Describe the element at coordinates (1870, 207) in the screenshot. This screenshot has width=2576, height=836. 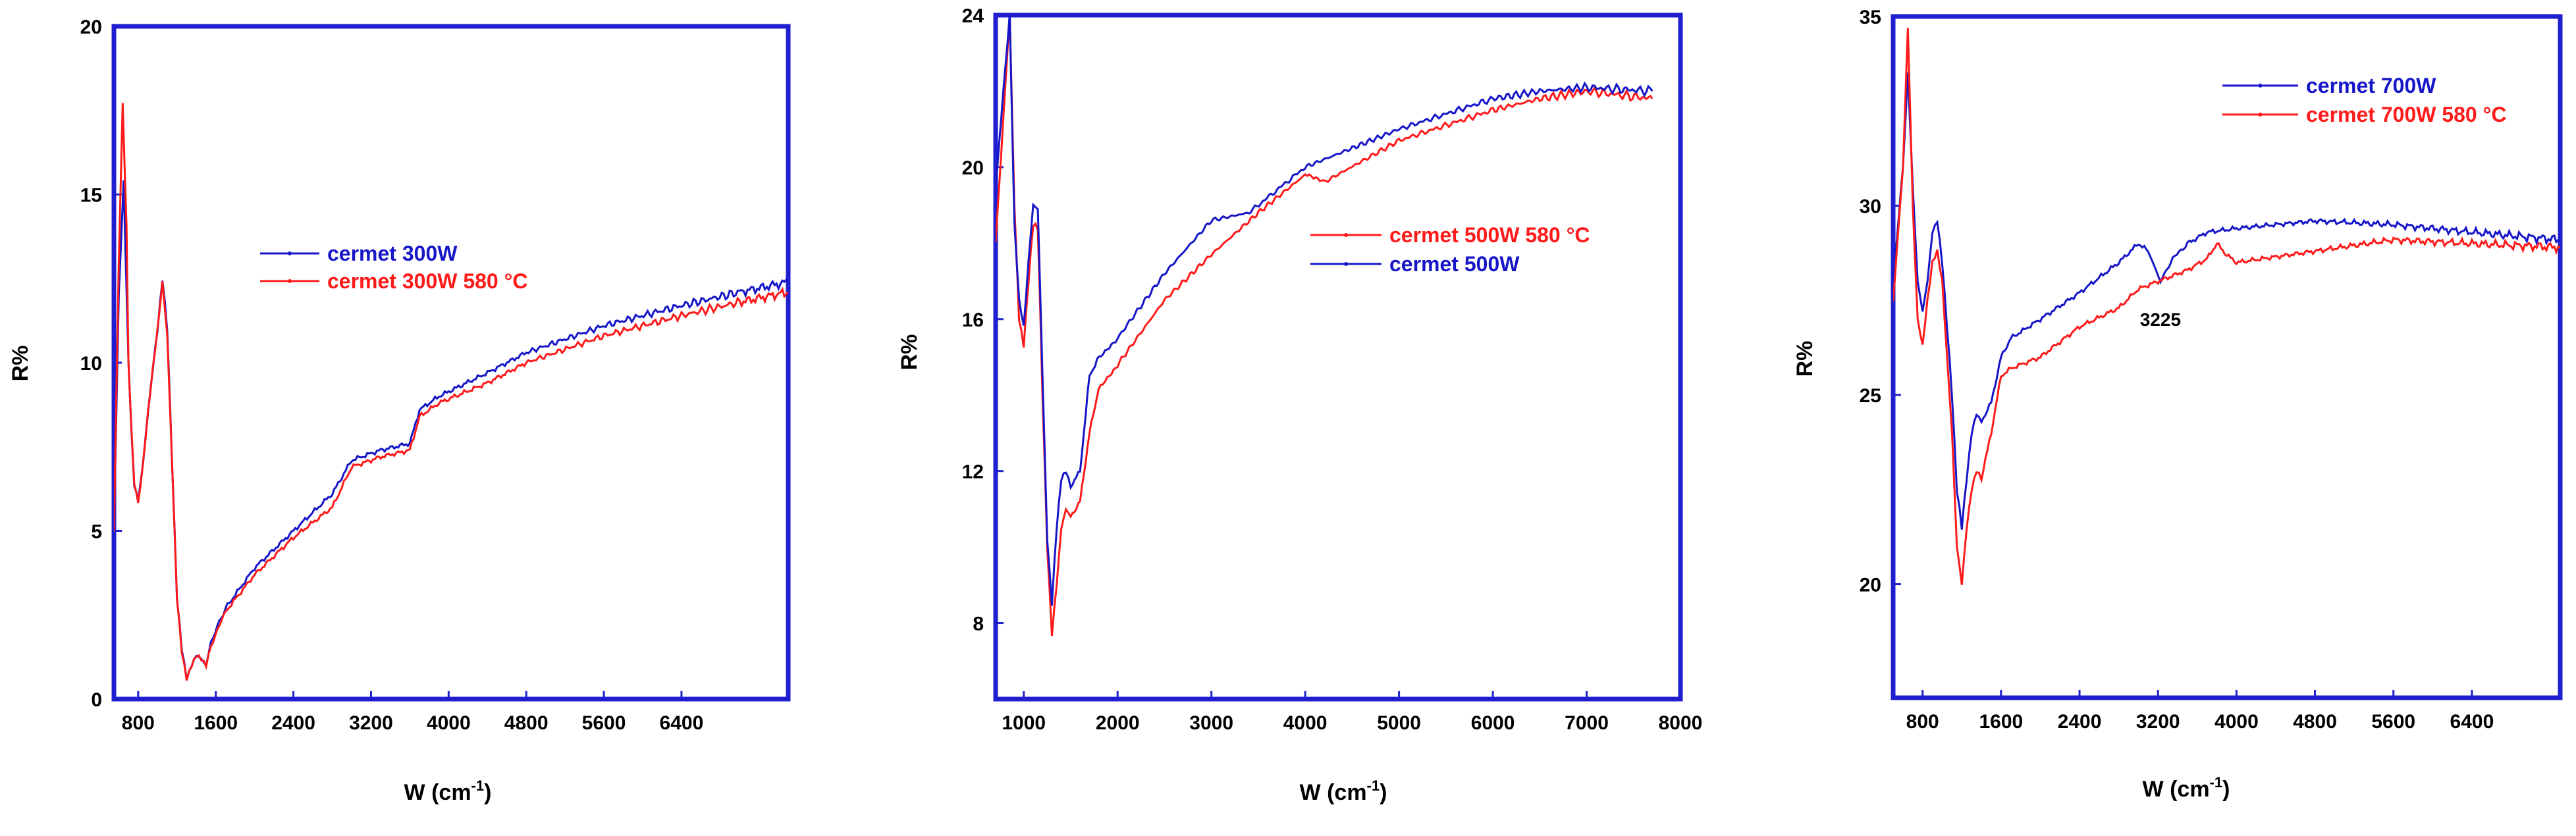
I see `y-tick-label: 30` at that location.